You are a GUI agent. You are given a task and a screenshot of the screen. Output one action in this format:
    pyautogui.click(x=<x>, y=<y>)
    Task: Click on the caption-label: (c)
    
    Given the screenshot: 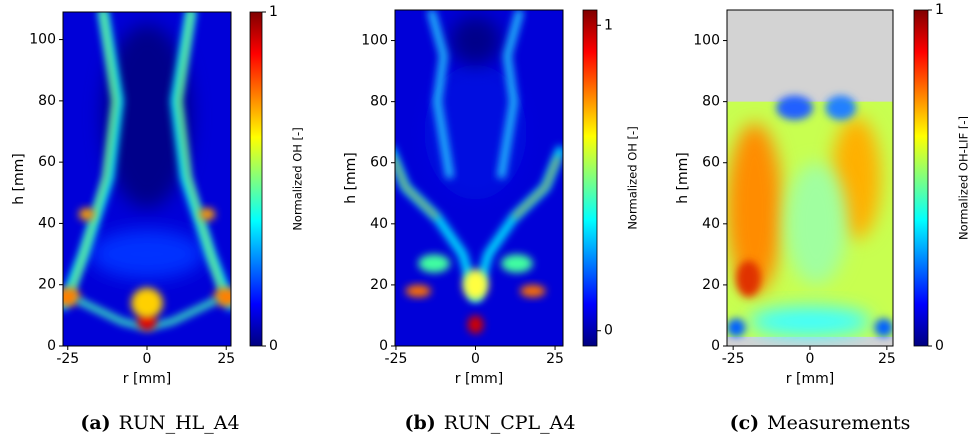 What is the action you would take?
    pyautogui.click(x=745, y=423)
    